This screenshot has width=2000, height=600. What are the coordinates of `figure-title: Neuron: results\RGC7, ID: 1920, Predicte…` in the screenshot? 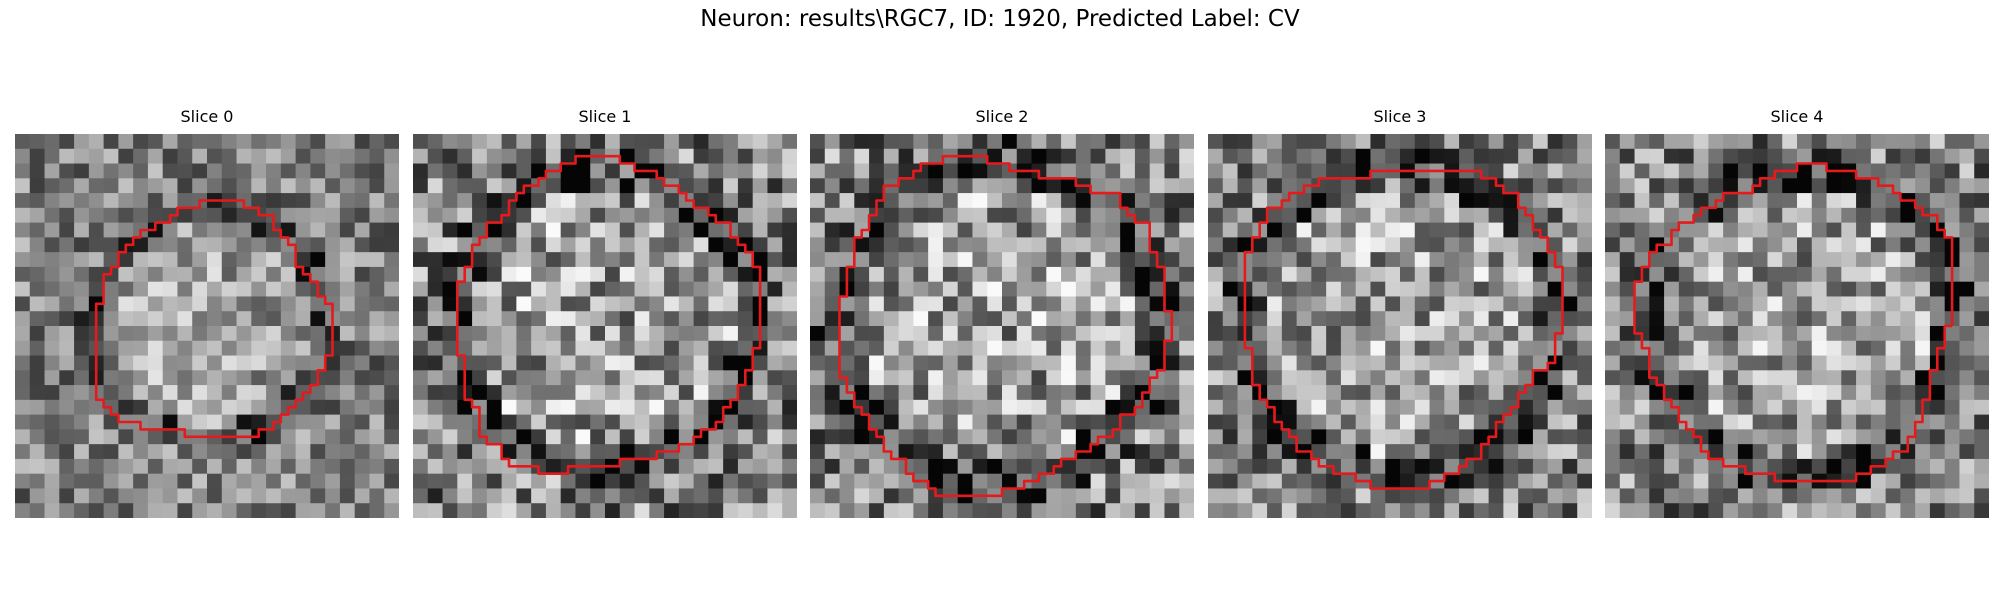 It's located at (1000, 19).